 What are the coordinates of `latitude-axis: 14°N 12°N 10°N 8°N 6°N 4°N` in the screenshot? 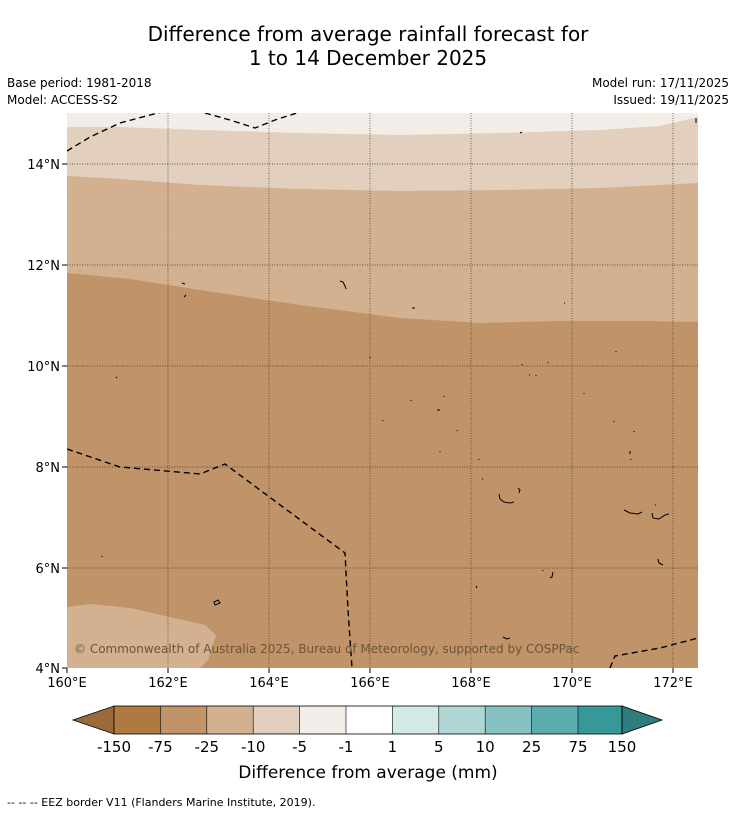 It's located at (47, 417).